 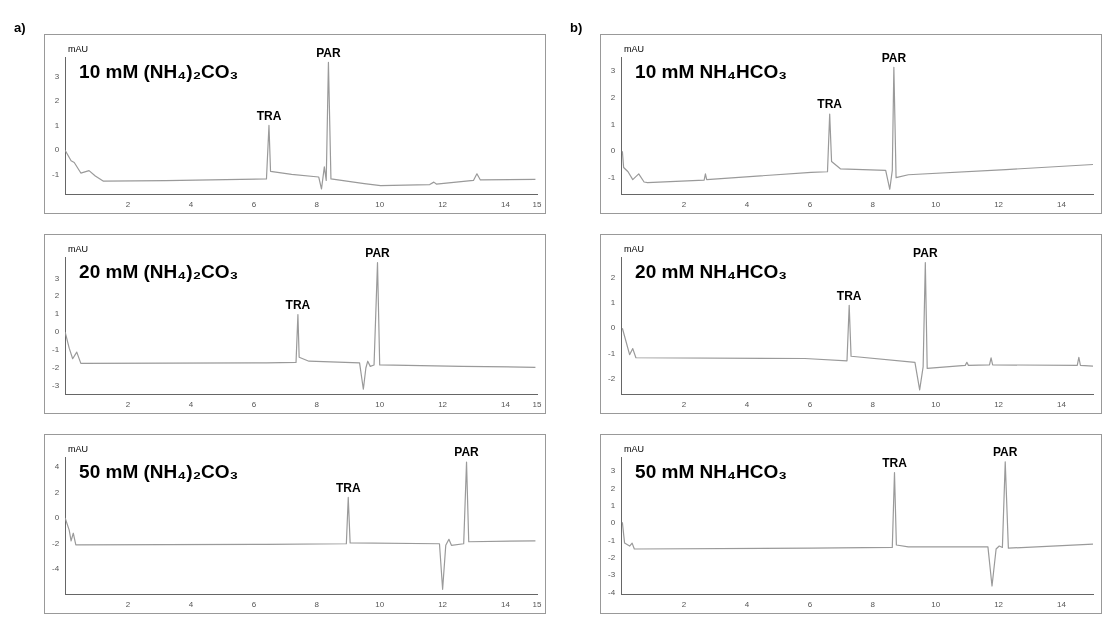 I want to click on y-tick-label: -3, so click(x=55, y=385).